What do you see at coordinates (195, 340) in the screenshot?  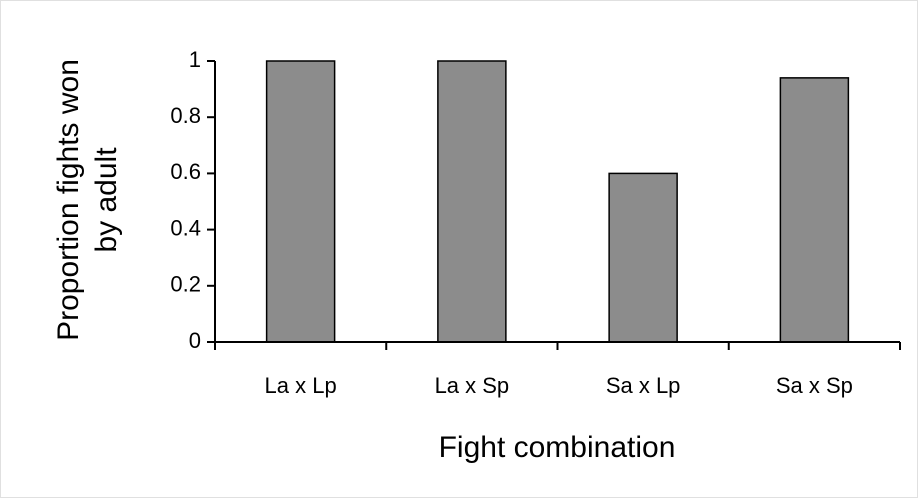 I see `y-tick-label: 0` at bounding box center [195, 340].